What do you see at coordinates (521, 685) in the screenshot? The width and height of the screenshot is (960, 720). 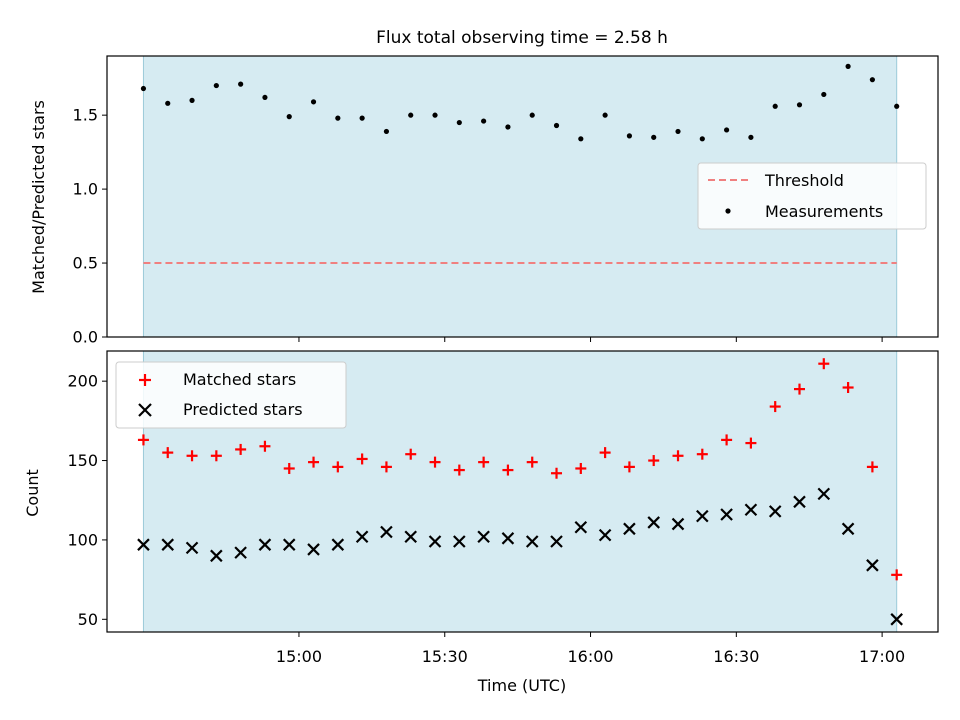 I see `x-axis-label: Time (UTC)` at bounding box center [521, 685].